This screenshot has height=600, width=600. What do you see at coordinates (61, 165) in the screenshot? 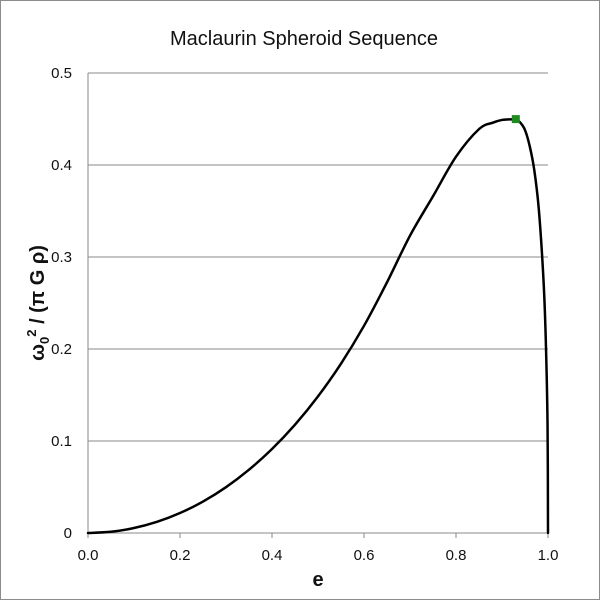
I see `y-tick-label: 0.4` at bounding box center [61, 165].